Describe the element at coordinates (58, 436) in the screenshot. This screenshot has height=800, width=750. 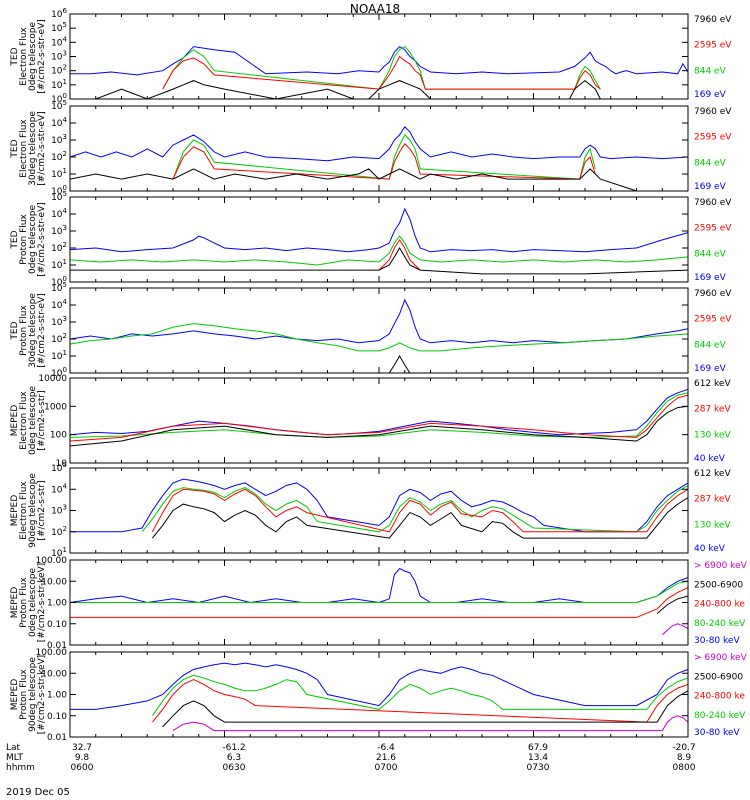
I see `y-tick-label: 100` at that location.